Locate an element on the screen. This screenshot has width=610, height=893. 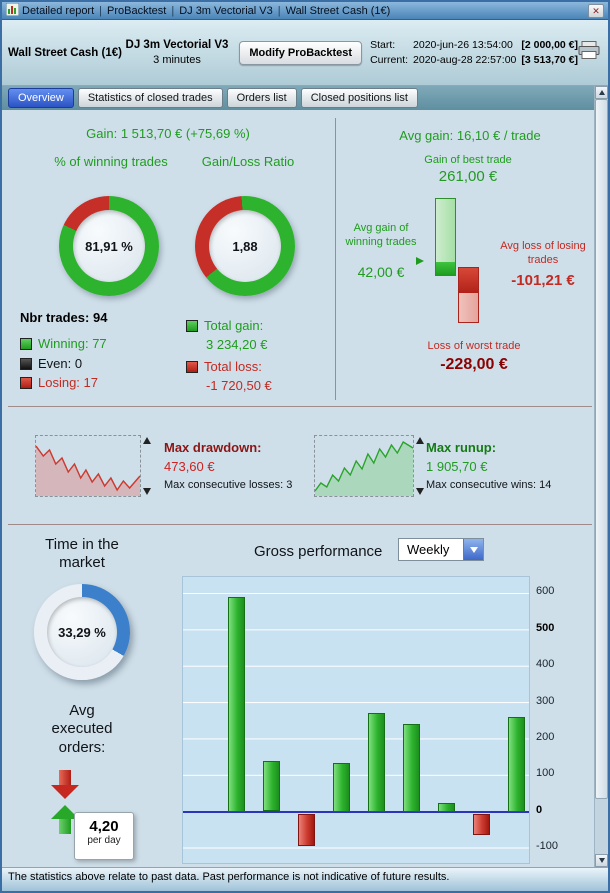
scroll-up-button is located at coordinates (601, 92).